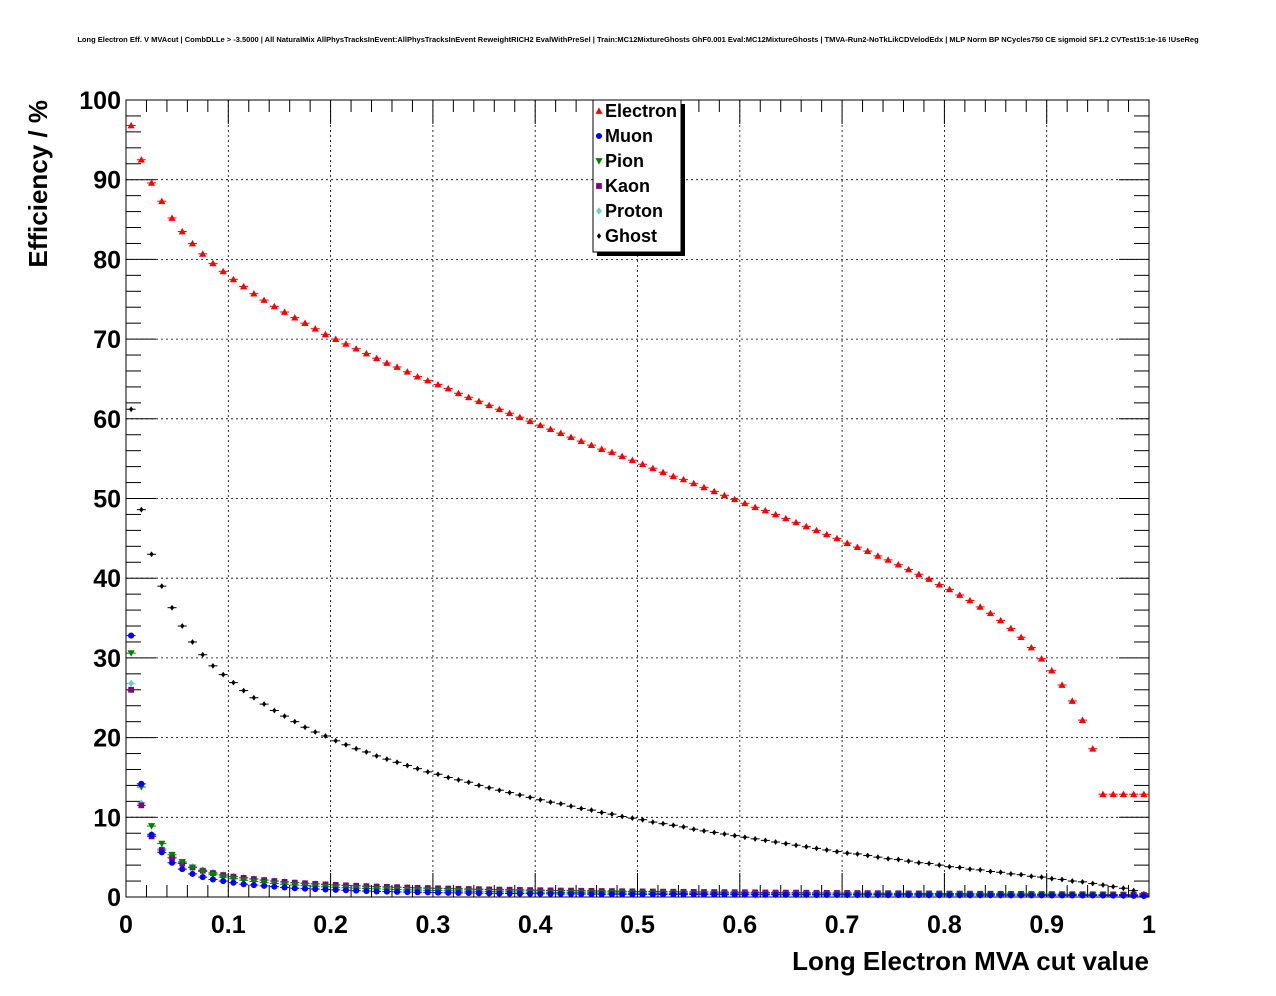 The width and height of the screenshot is (1276, 996). I want to click on x-tick-label: 0.5, so click(637, 925).